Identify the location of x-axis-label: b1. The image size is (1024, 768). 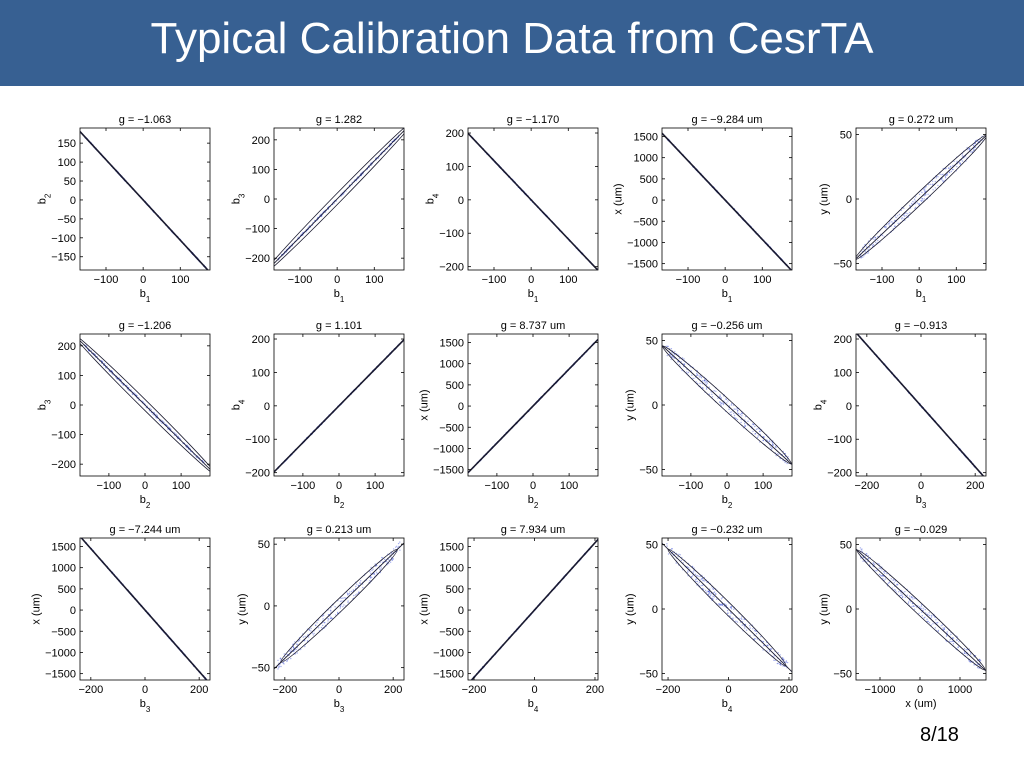
(533, 296).